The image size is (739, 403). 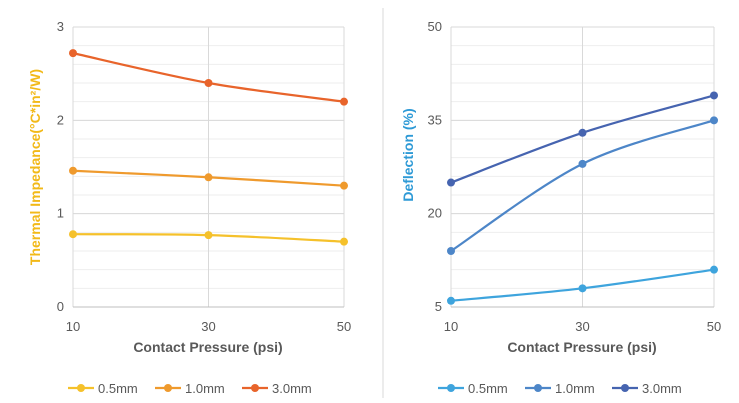 I want to click on y-tick-label: 1, so click(x=60, y=213).